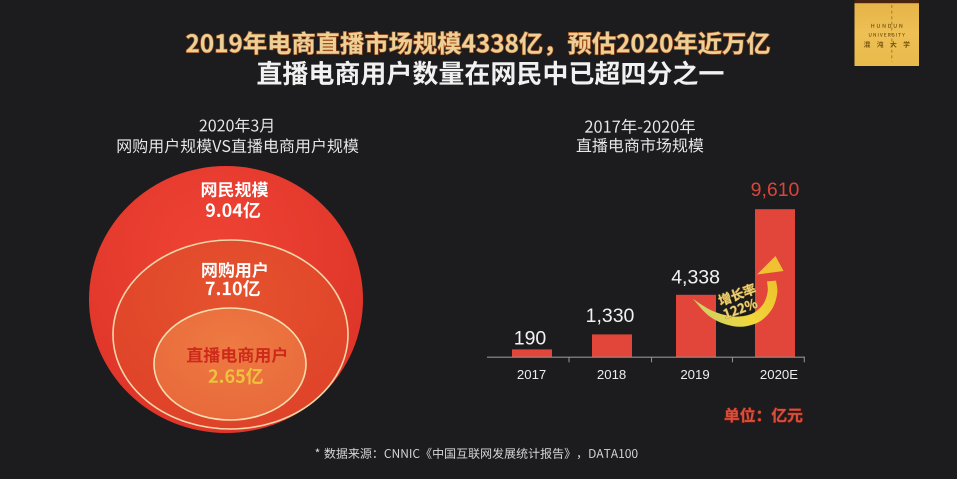  What do you see at coordinates (611, 374) in the screenshot?
I see `svg-text: 2018` at bounding box center [611, 374].